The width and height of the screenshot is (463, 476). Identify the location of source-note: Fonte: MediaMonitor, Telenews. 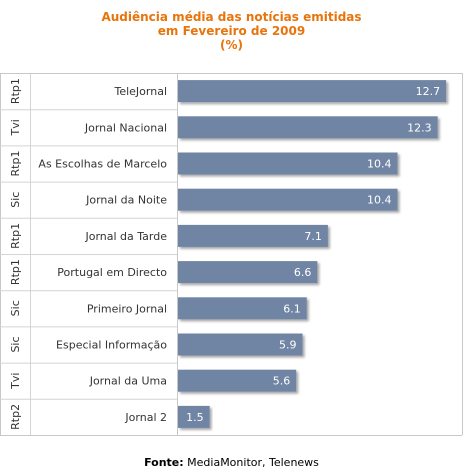
(231, 462).